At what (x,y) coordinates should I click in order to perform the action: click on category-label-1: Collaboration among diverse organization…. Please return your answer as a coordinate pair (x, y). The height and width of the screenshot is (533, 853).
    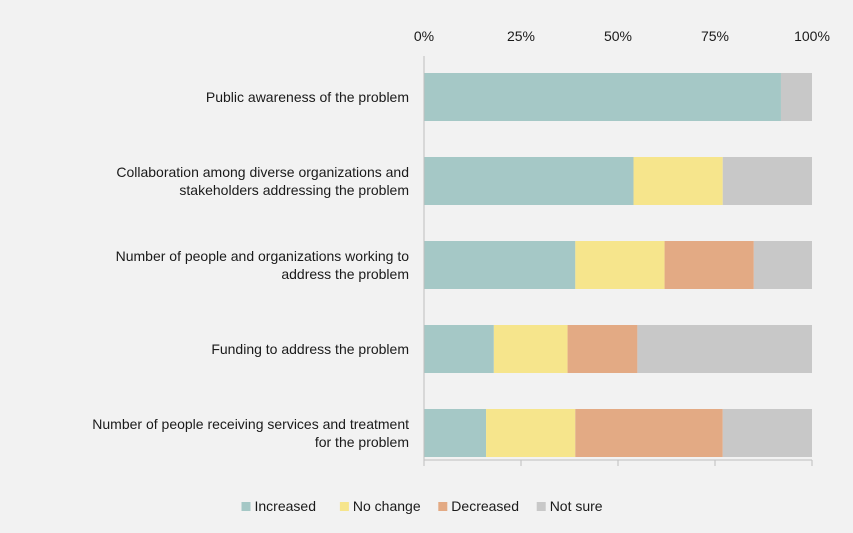
    Looking at the image, I should click on (262, 181).